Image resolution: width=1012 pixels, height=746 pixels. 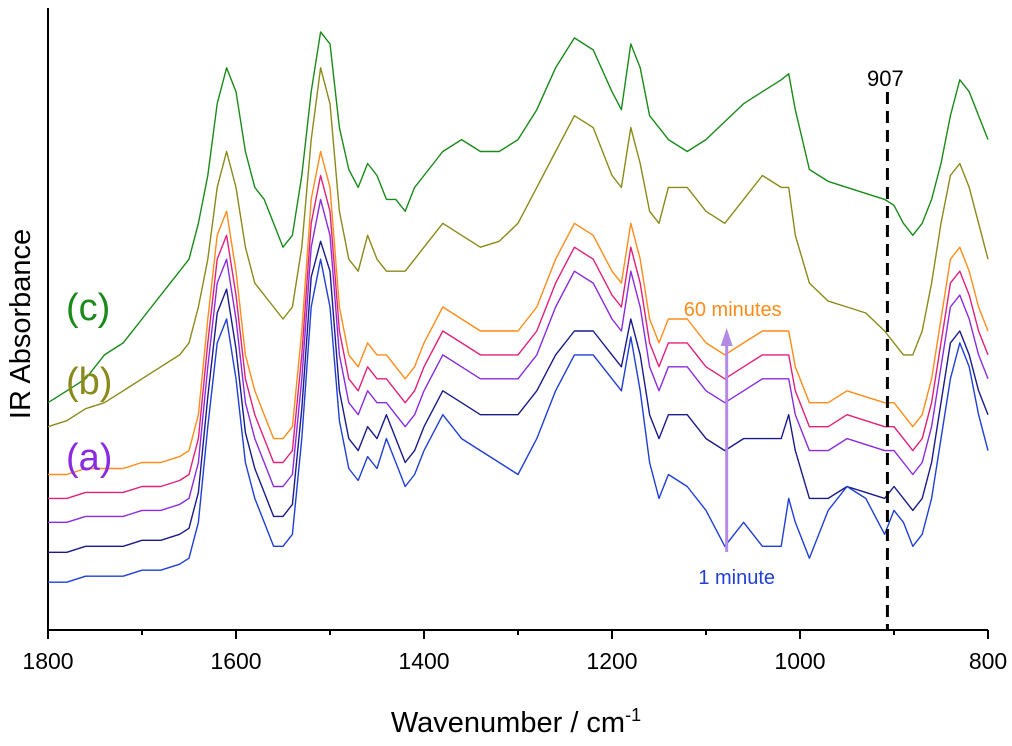 I want to click on group-label: (b), so click(x=89, y=382).